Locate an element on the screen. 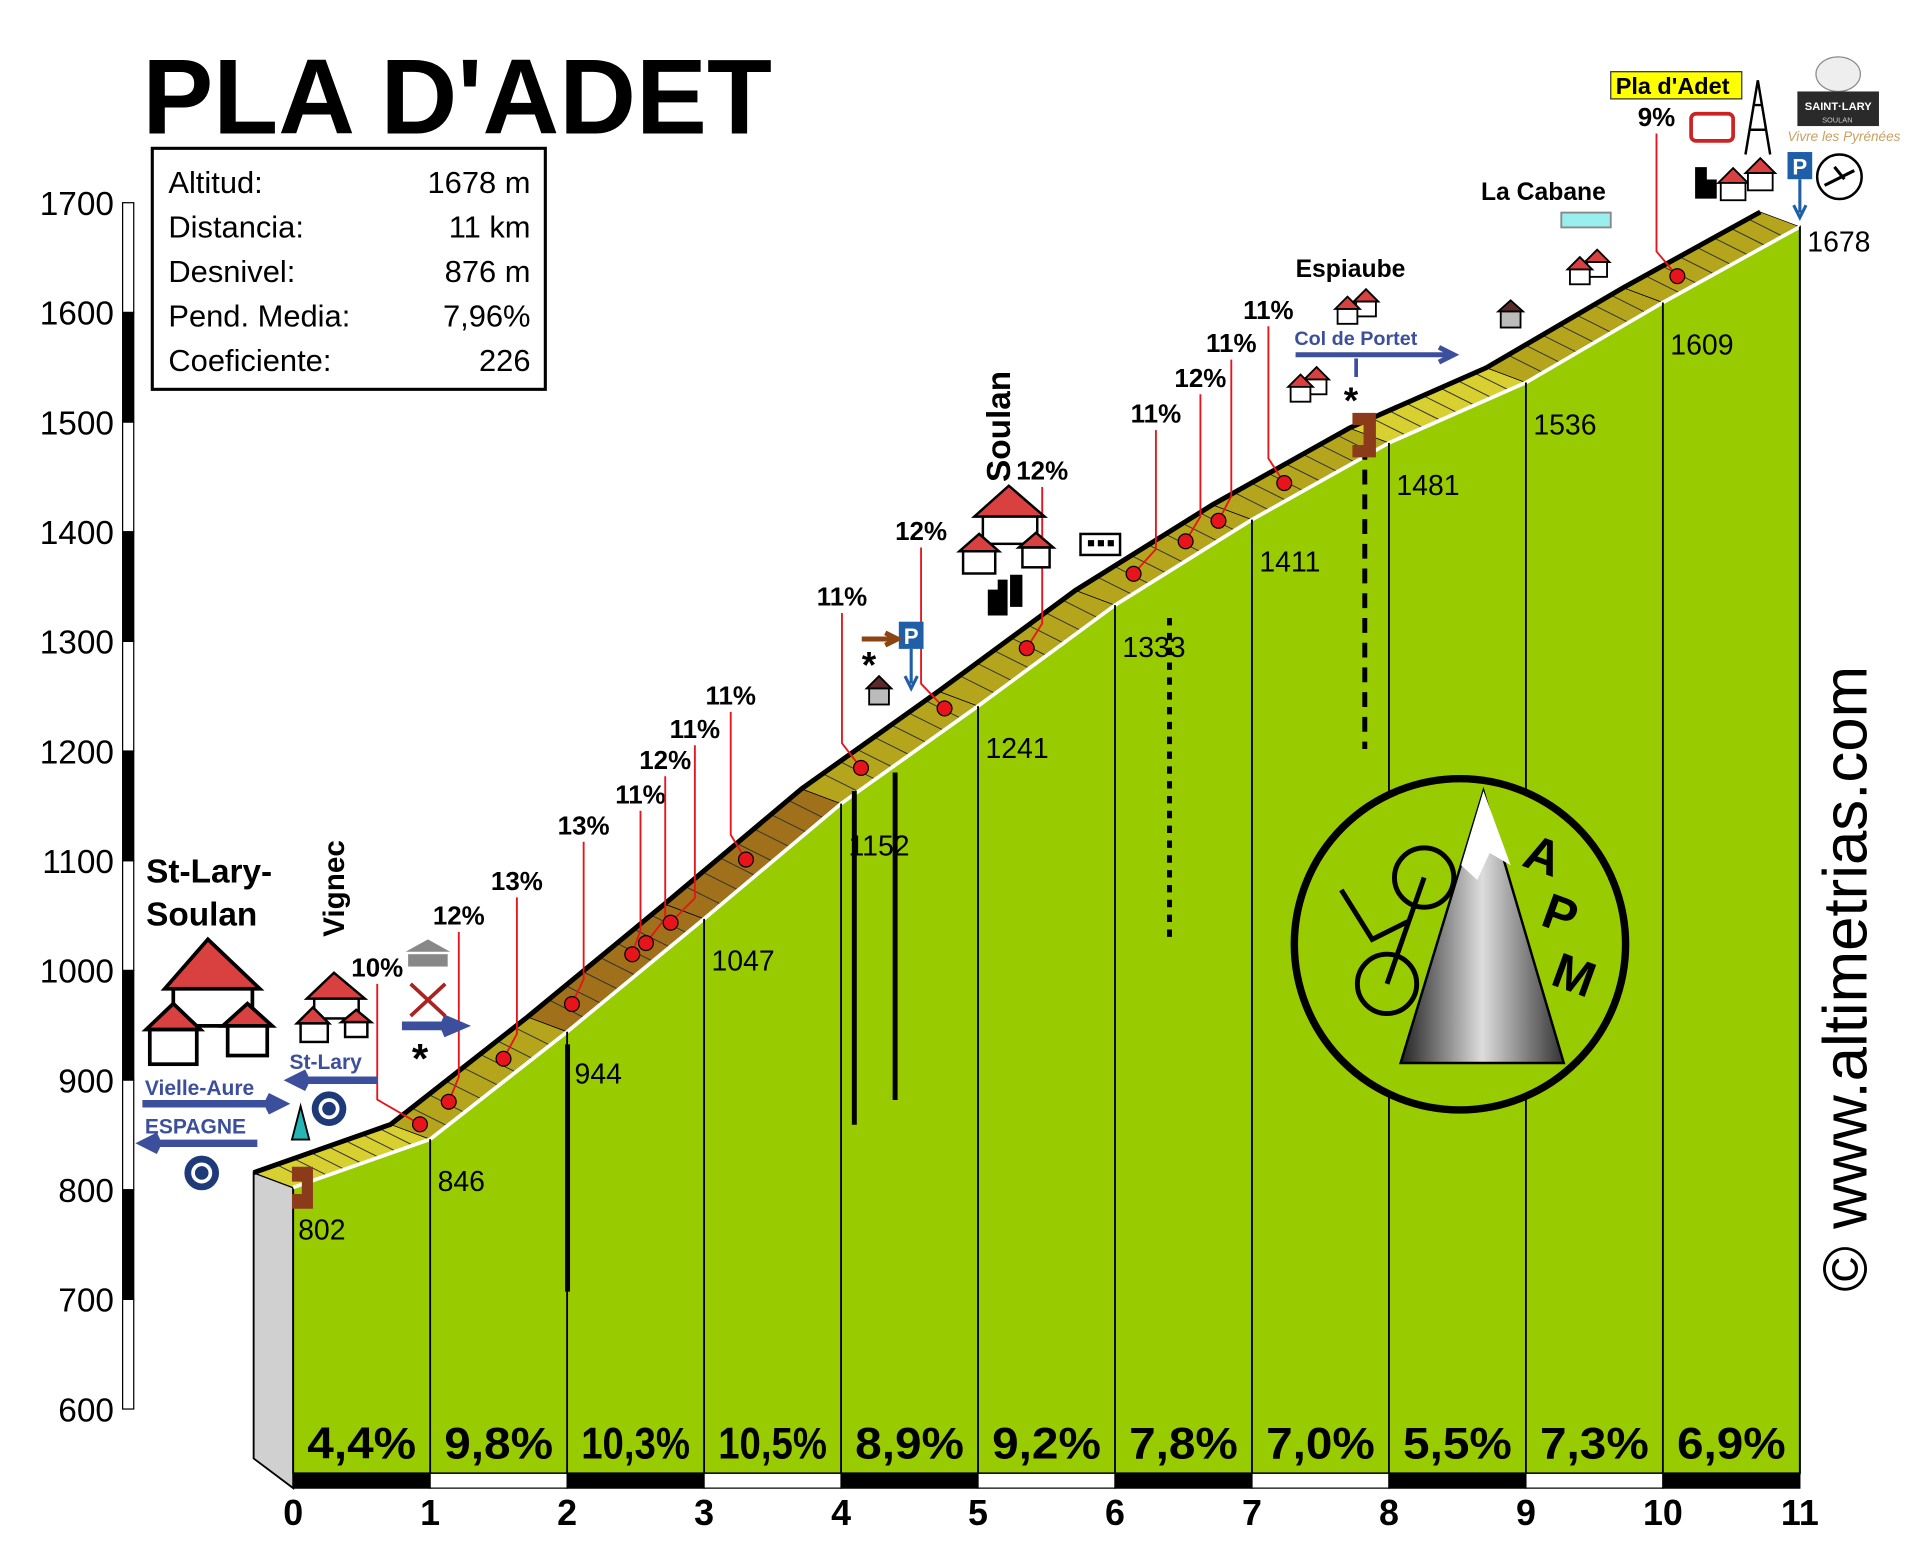 The width and height of the screenshot is (1920, 1566). stat-value: 876 m is located at coordinates (488, 271).